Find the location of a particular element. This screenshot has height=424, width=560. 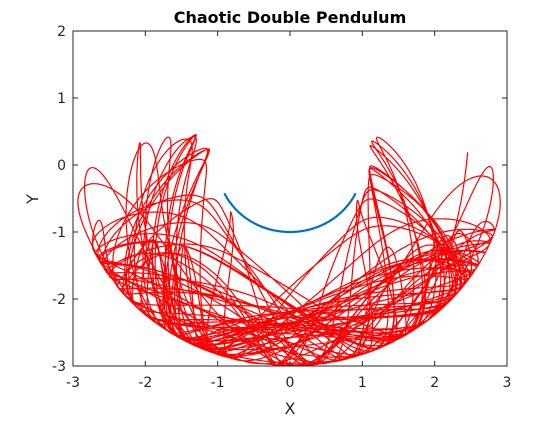

x-tick-label: 1 is located at coordinates (362, 383).